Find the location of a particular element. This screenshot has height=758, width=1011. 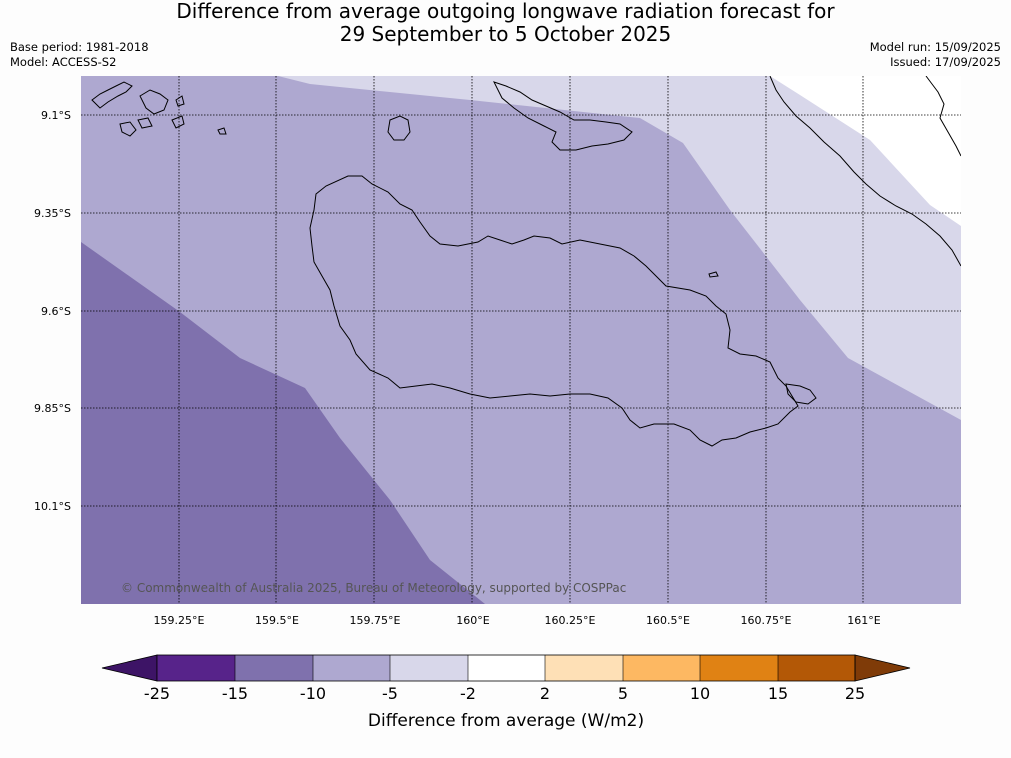

colorbar-tick: -15 is located at coordinates (235, 693).